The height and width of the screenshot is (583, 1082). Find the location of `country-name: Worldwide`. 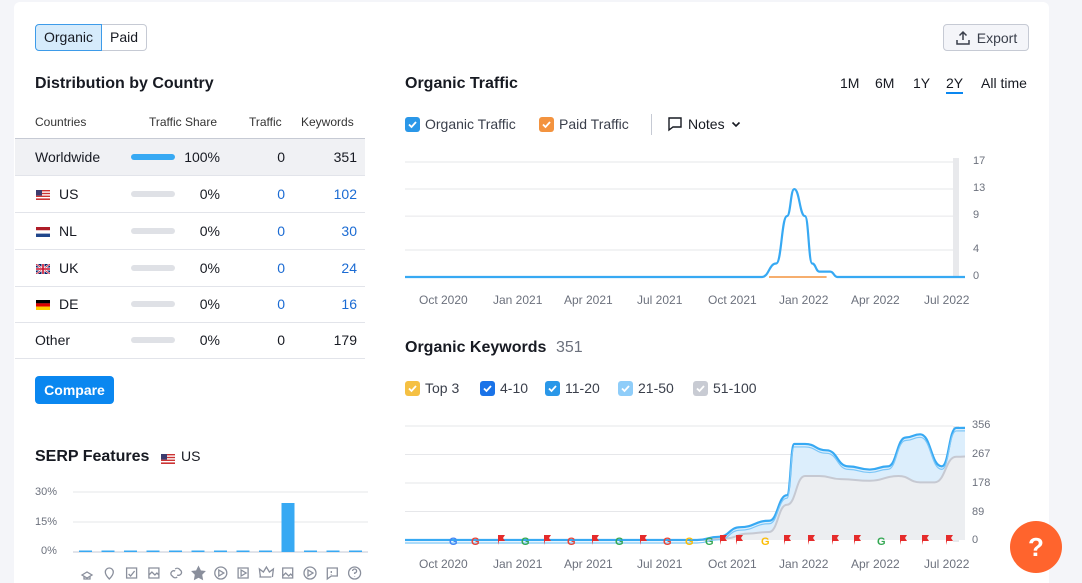

country-name: Worldwide is located at coordinates (68, 157).